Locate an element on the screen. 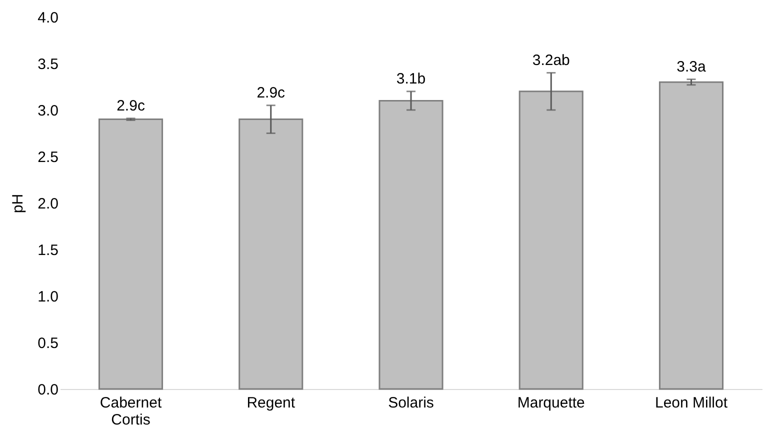 The image size is (770, 432). y-axis-title: pH is located at coordinates (18, 204).